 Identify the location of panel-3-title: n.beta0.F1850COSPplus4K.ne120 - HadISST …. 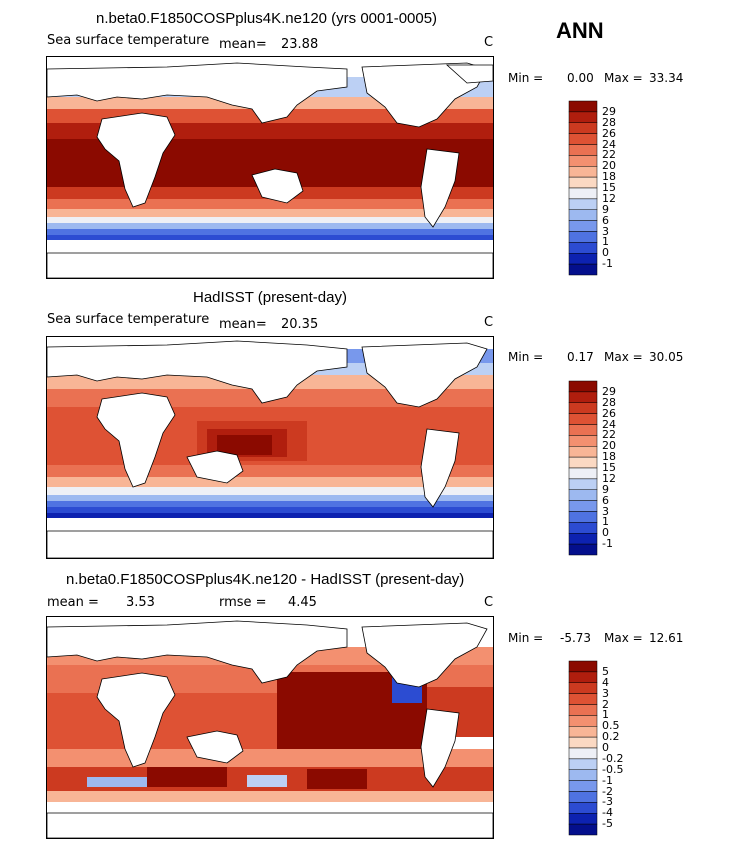
(265, 579).